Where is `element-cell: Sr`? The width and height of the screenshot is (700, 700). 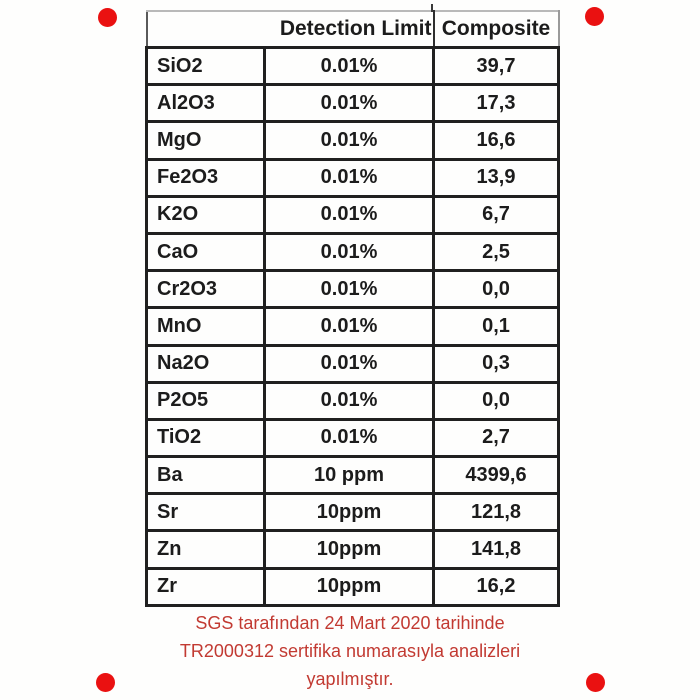 element-cell: Sr is located at coordinates (205, 512).